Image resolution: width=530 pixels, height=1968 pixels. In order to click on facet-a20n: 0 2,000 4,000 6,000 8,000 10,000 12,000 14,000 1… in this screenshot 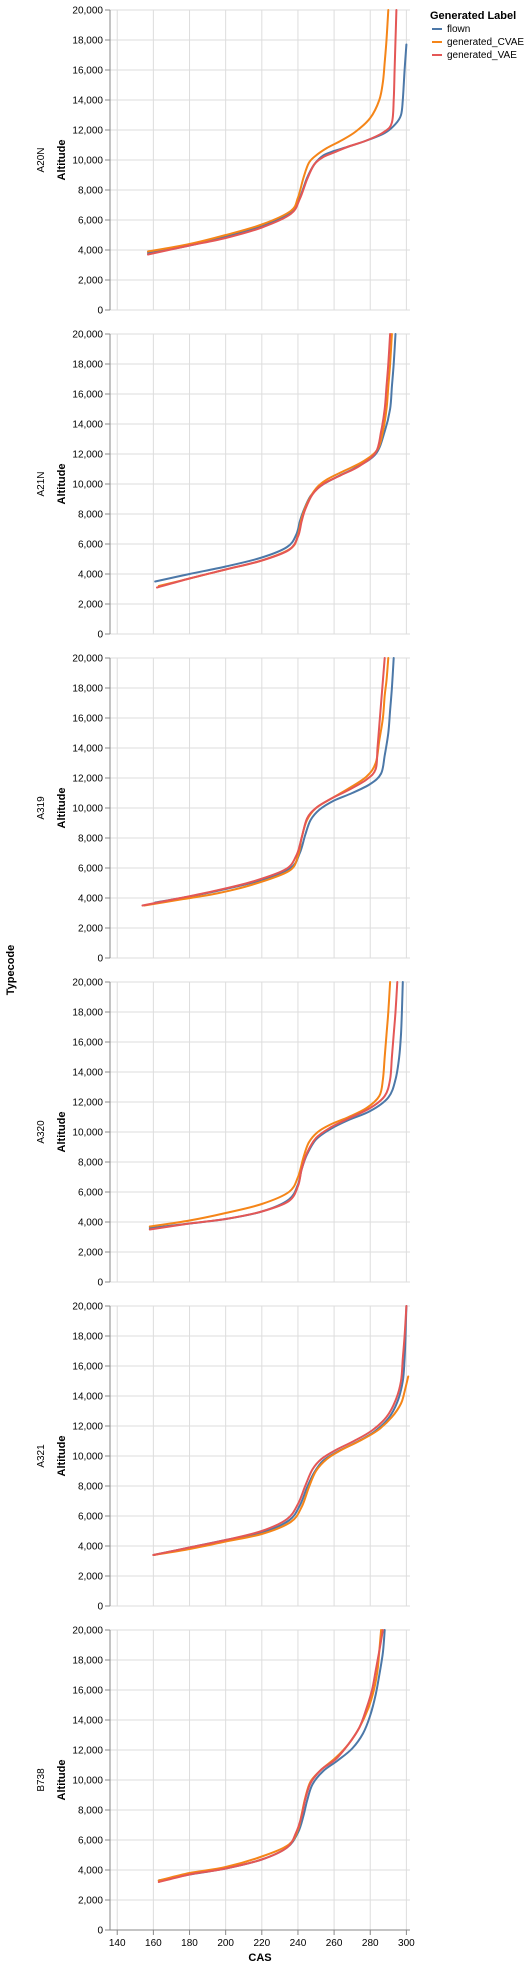, I will do `click(223, 161)`.